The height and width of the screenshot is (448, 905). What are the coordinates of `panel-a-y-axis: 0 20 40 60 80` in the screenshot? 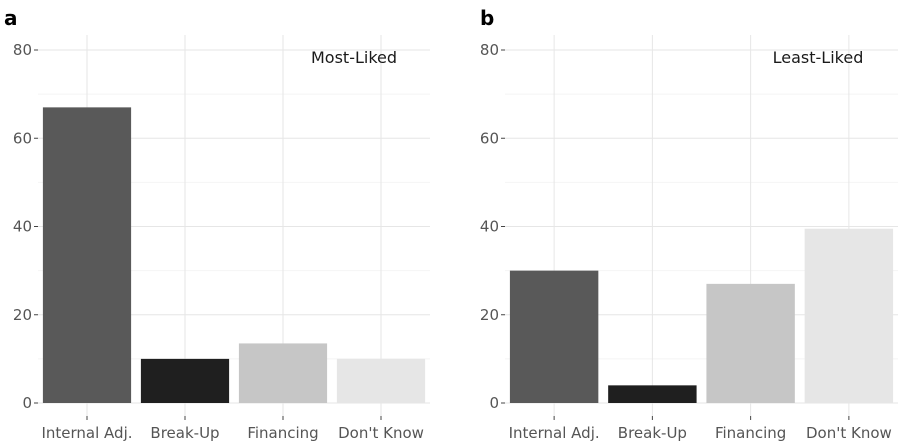 It's located at (25, 226).